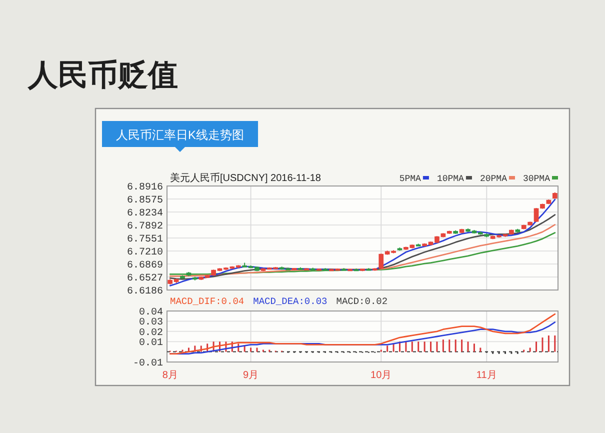  Describe the element at coordinates (246, 178) in the screenshot. I see `text: 美元人民币[USDCNY] 2016-11-18` at that location.